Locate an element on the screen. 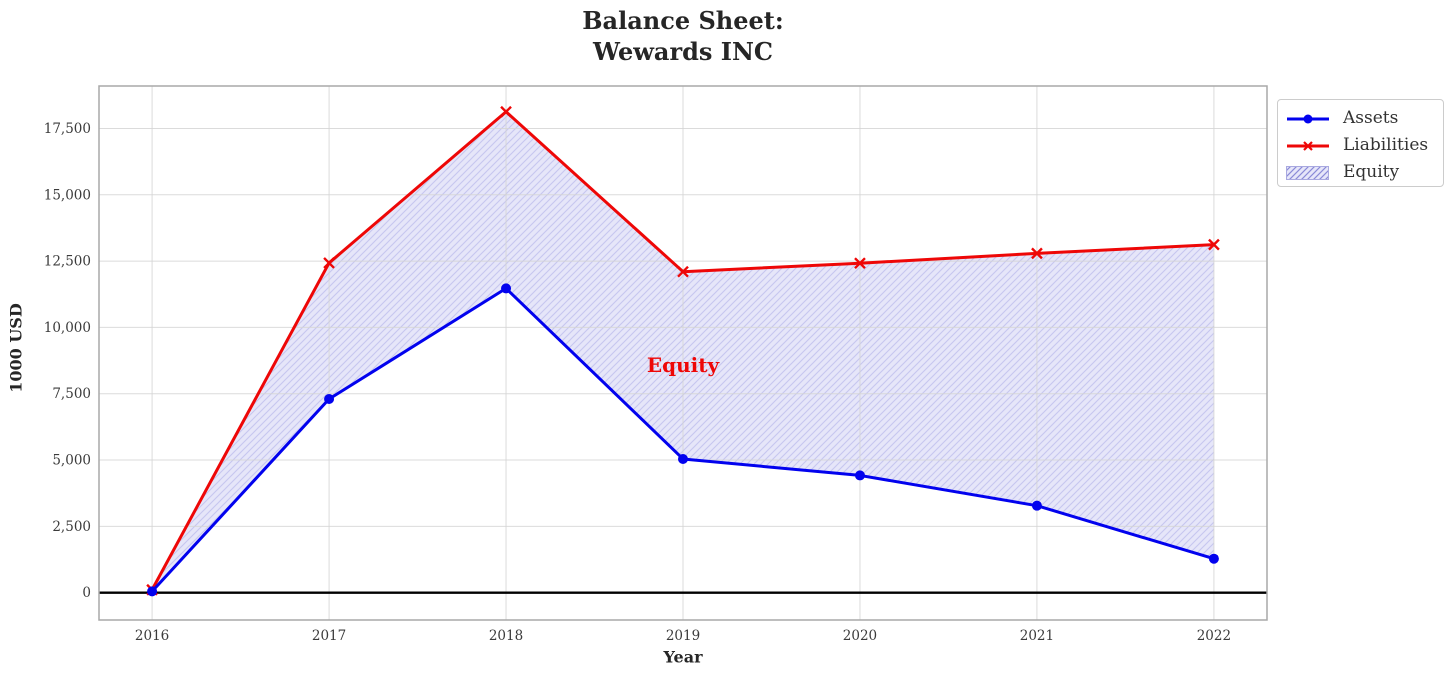  y-axis-label: 1000 USD is located at coordinates (16, 348).